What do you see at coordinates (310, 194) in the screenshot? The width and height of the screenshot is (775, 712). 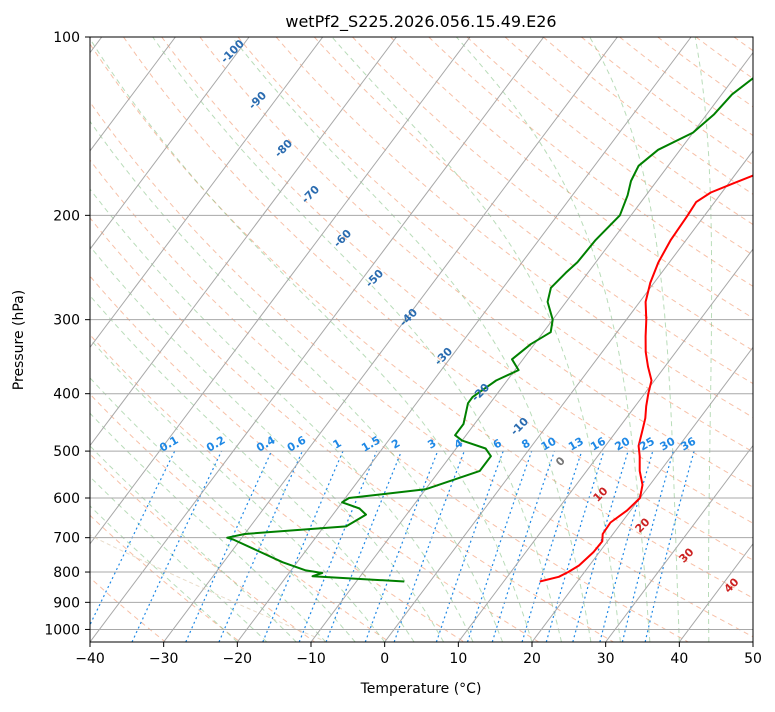 I see `isotherm-label: -70` at bounding box center [310, 194].